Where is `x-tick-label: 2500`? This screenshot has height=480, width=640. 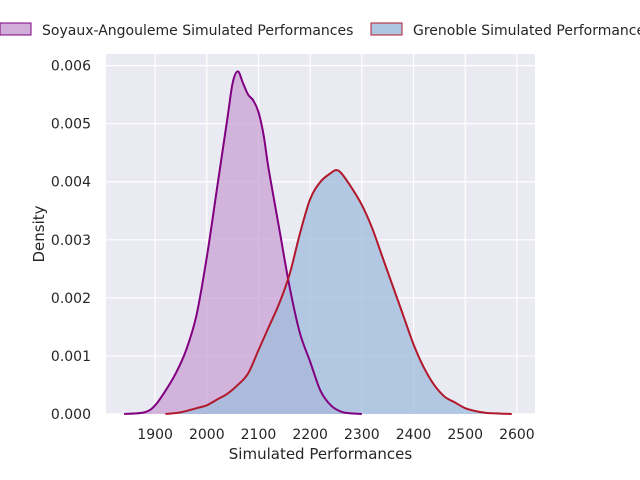 x-tick-label: 2500 is located at coordinates (465, 435).